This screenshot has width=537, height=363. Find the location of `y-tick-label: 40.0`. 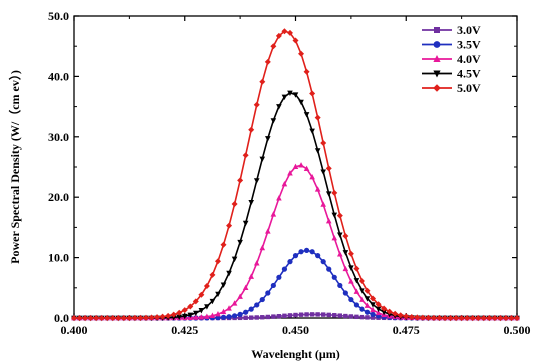

y-tick-label: 40.0 is located at coordinates (58, 76).